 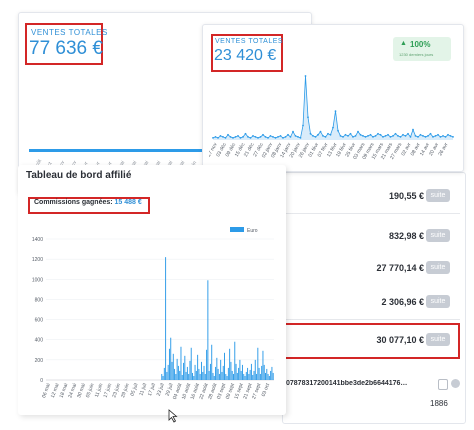 I want to click on x-tick-label: 05 juil, so click(x=134, y=390).